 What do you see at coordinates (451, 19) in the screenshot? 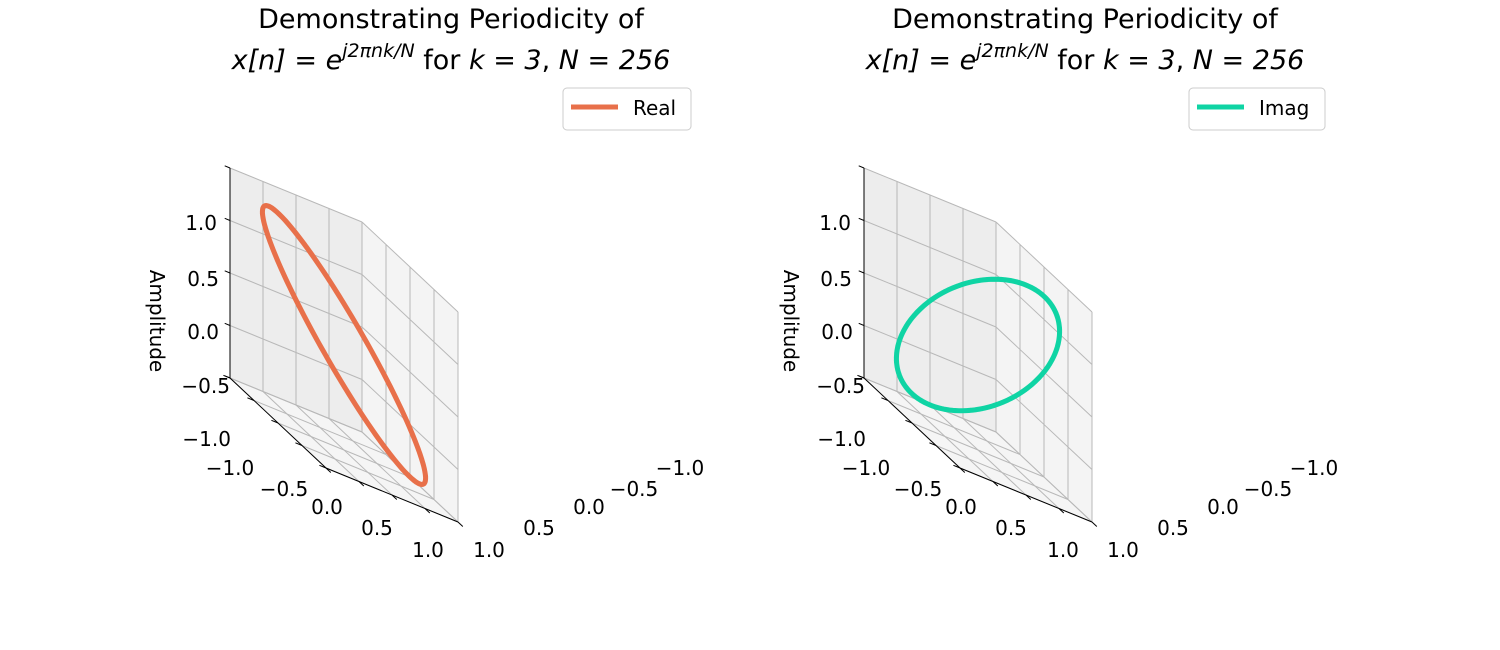
I see `chart-title-line1: Demonstrating Periodicity of` at bounding box center [451, 19].